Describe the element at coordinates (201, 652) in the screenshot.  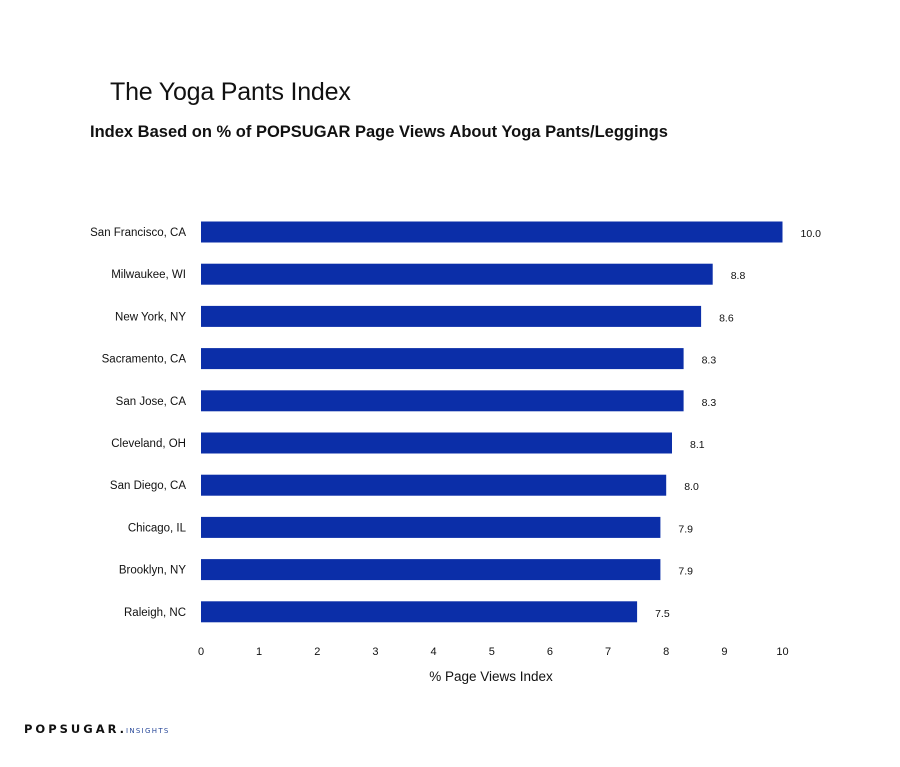
I see `x-tick-label: 0` at that location.